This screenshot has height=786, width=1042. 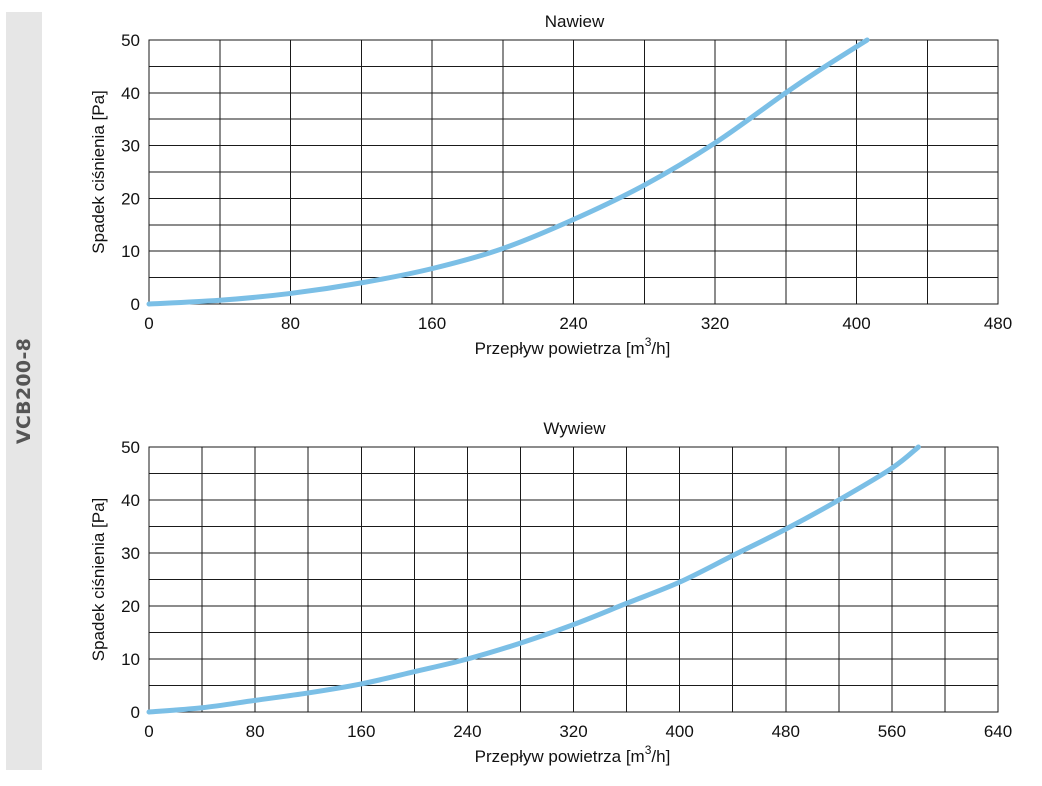 I want to click on chart-title: Wywiew, so click(x=574, y=428).